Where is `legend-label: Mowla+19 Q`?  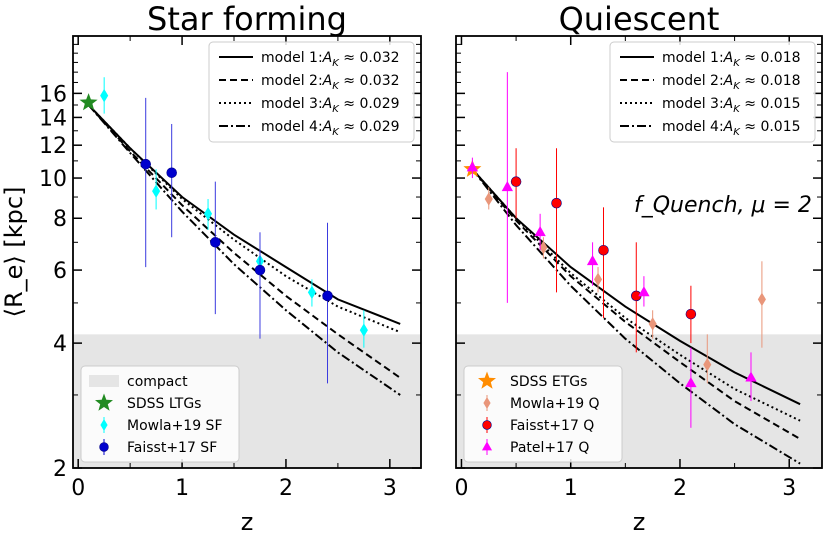
legend-label: Mowla+19 Q is located at coordinates (555, 404).